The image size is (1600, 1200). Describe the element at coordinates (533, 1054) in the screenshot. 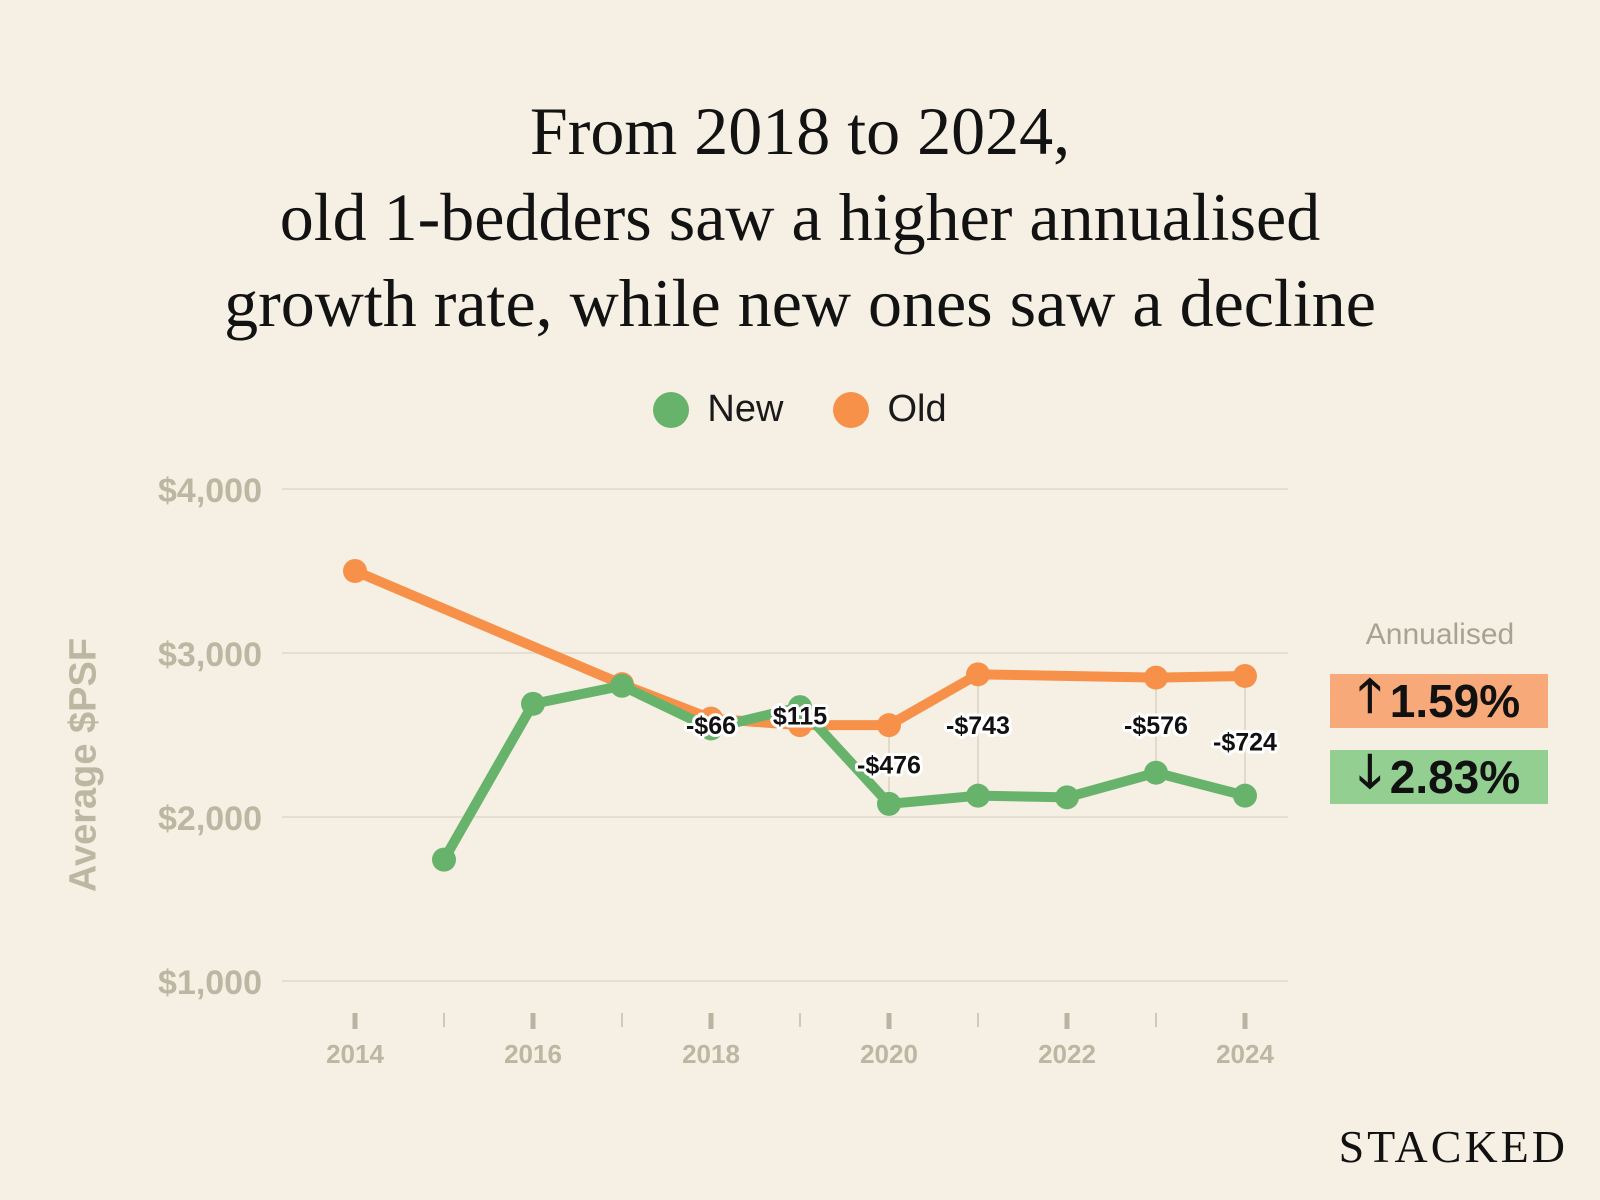

I see `x-tick-label: 2016` at that location.